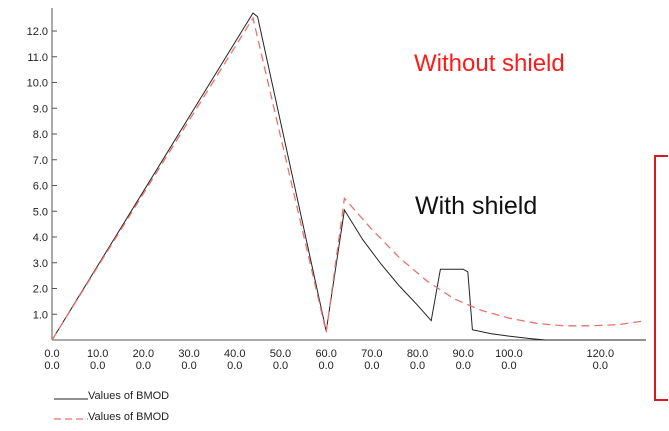 This screenshot has width=669, height=431. Describe the element at coordinates (42, 174) in the screenshot. I see `y-axis: 1.0 2.0 3.0 4.0 5.0 6.0 7.0 8.0 9.0 10.0 11.0 12.0` at that location.